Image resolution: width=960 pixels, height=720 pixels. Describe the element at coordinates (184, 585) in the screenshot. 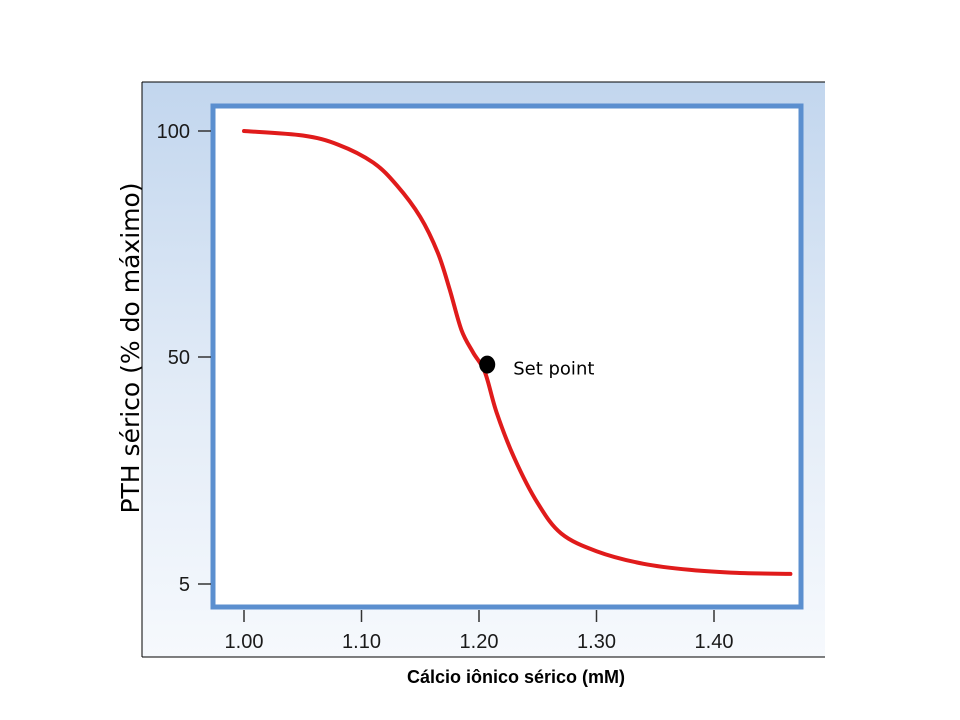

I see `y-tick-label: 5` at that location.